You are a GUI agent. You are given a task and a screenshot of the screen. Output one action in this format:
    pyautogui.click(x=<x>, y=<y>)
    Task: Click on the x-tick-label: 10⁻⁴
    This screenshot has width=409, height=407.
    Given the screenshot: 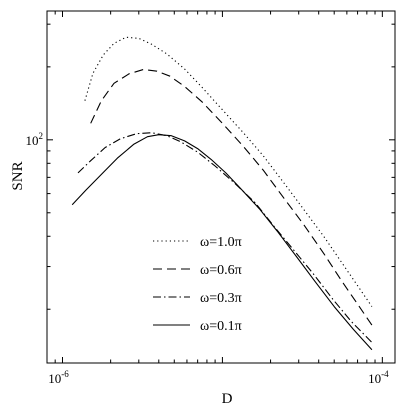 What is the action you would take?
    pyautogui.click(x=378, y=377)
    